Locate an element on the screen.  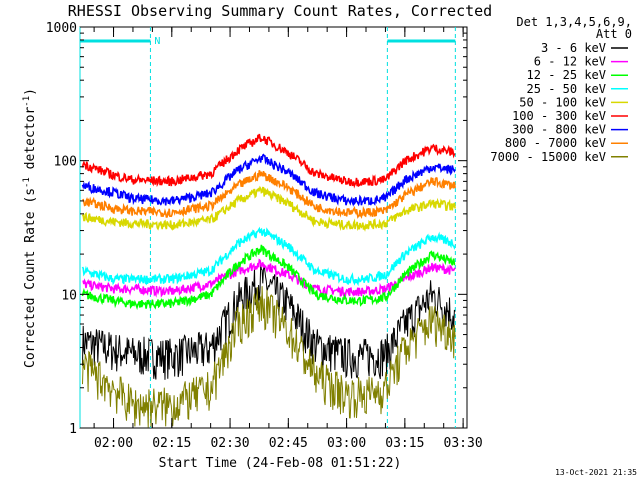
legend-label-4: 25 - 50 keV is located at coordinates (566, 89).